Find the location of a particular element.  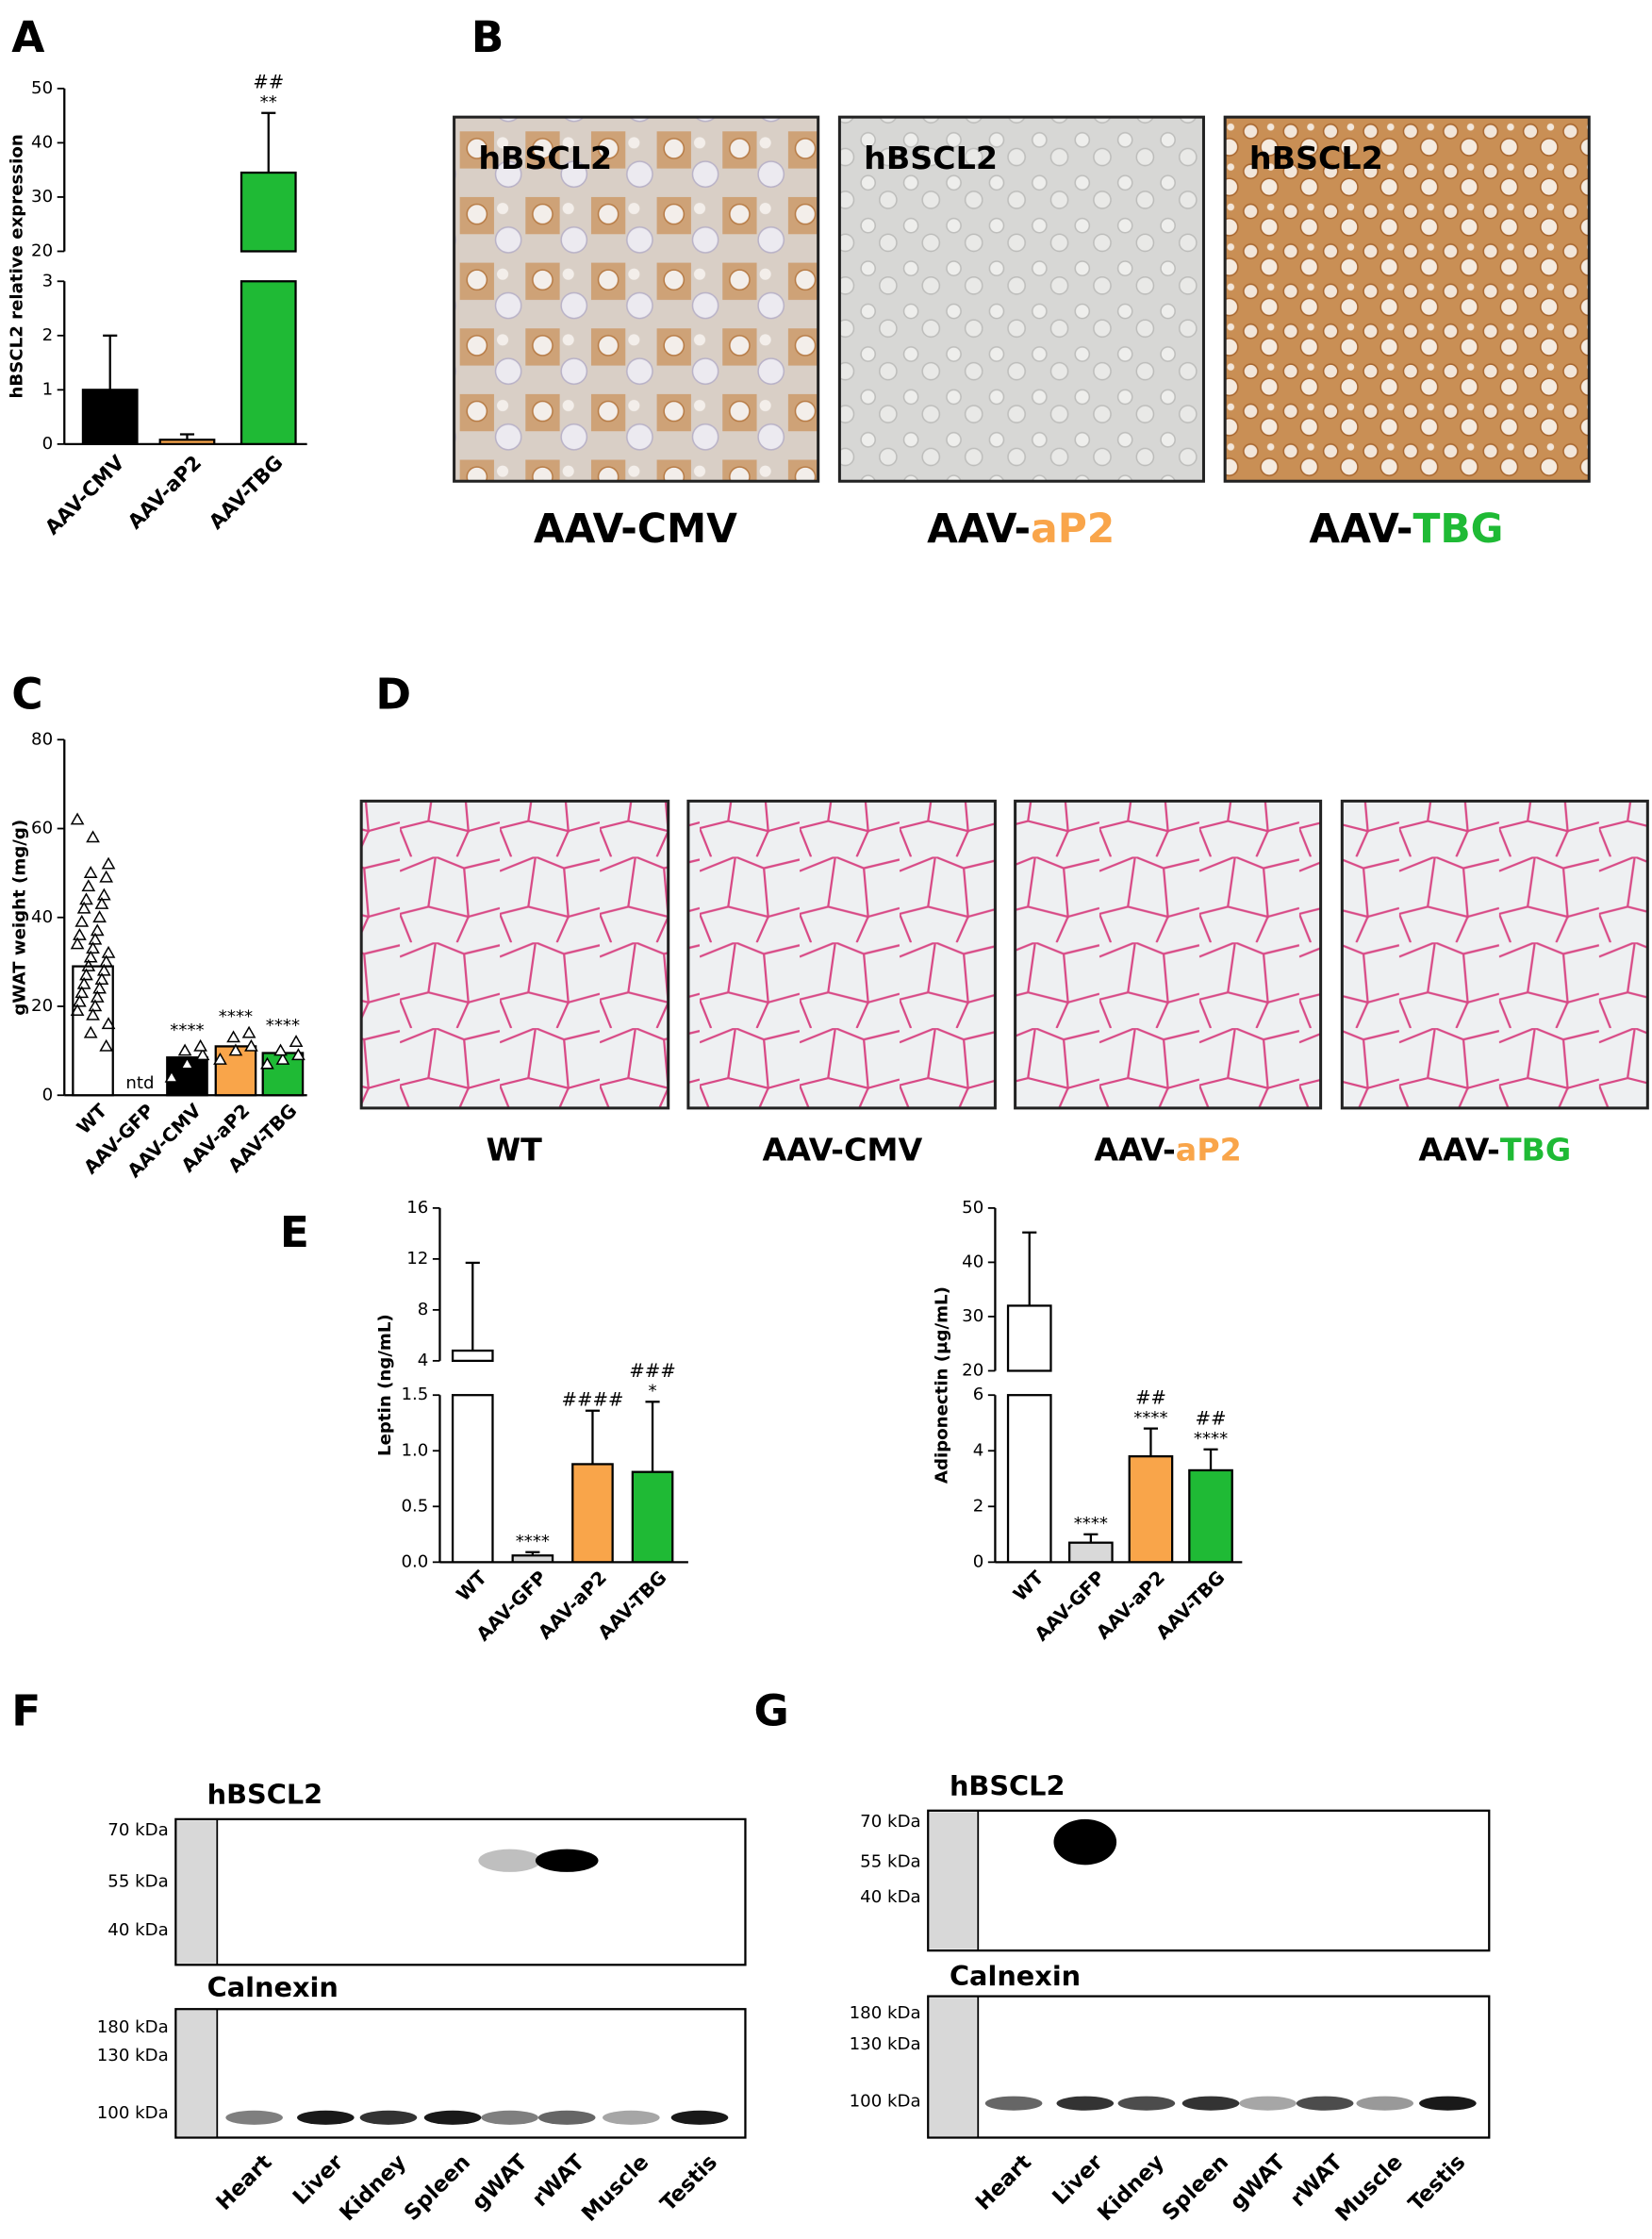

y-axis-label: hBSCL2 relative expression is located at coordinates (16, 266).